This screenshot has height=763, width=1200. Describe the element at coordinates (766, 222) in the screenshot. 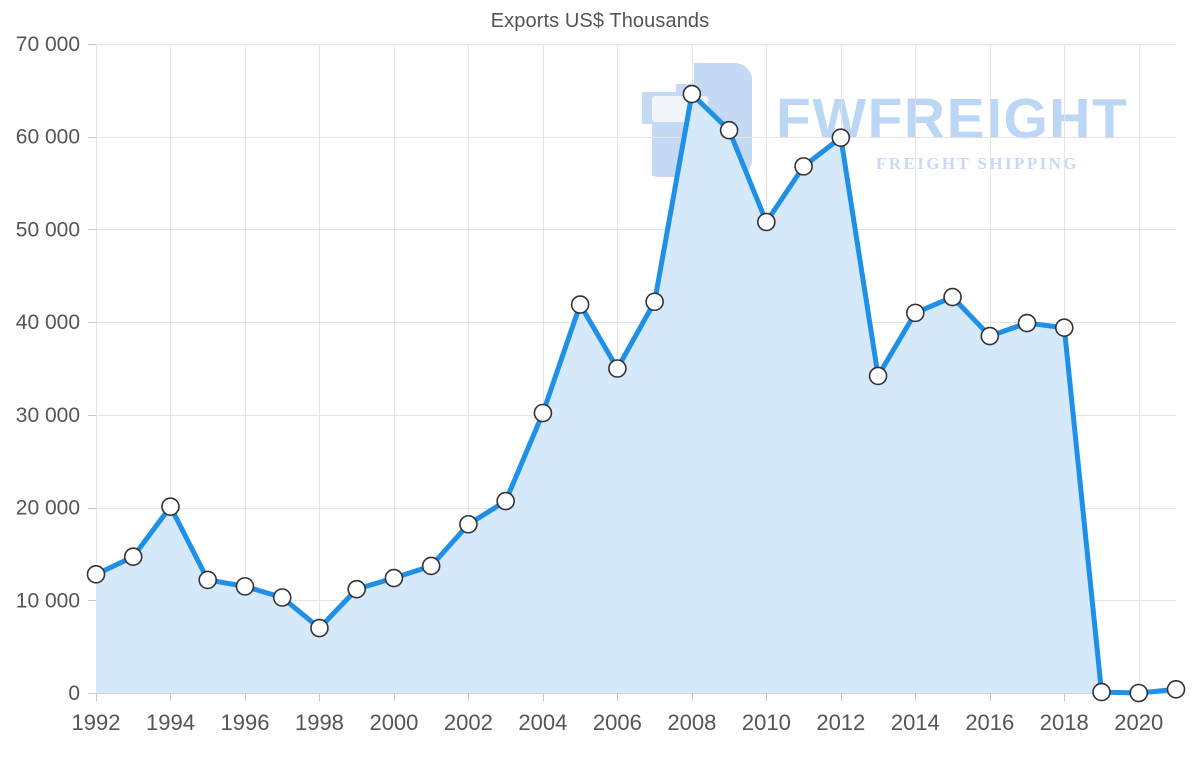

I see `data-point-marker: 2010: 50800` at that location.